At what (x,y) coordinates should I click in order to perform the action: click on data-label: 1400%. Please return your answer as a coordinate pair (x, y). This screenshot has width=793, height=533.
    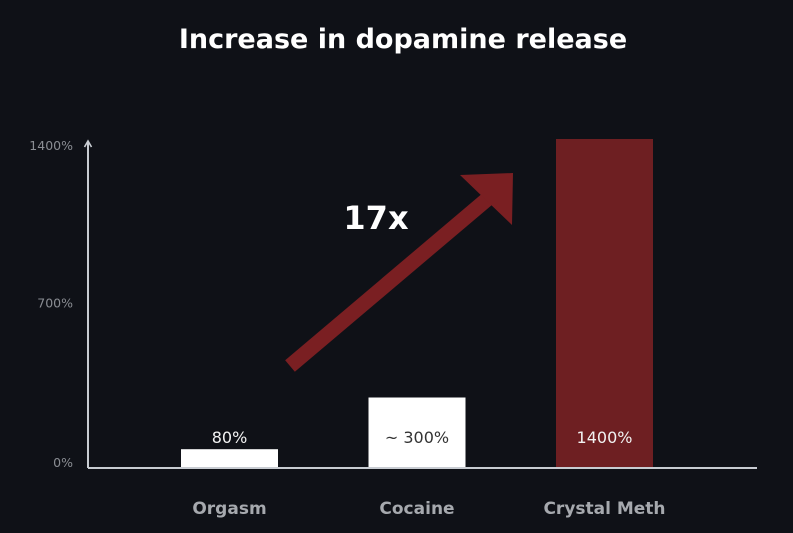
    Looking at the image, I should click on (605, 437).